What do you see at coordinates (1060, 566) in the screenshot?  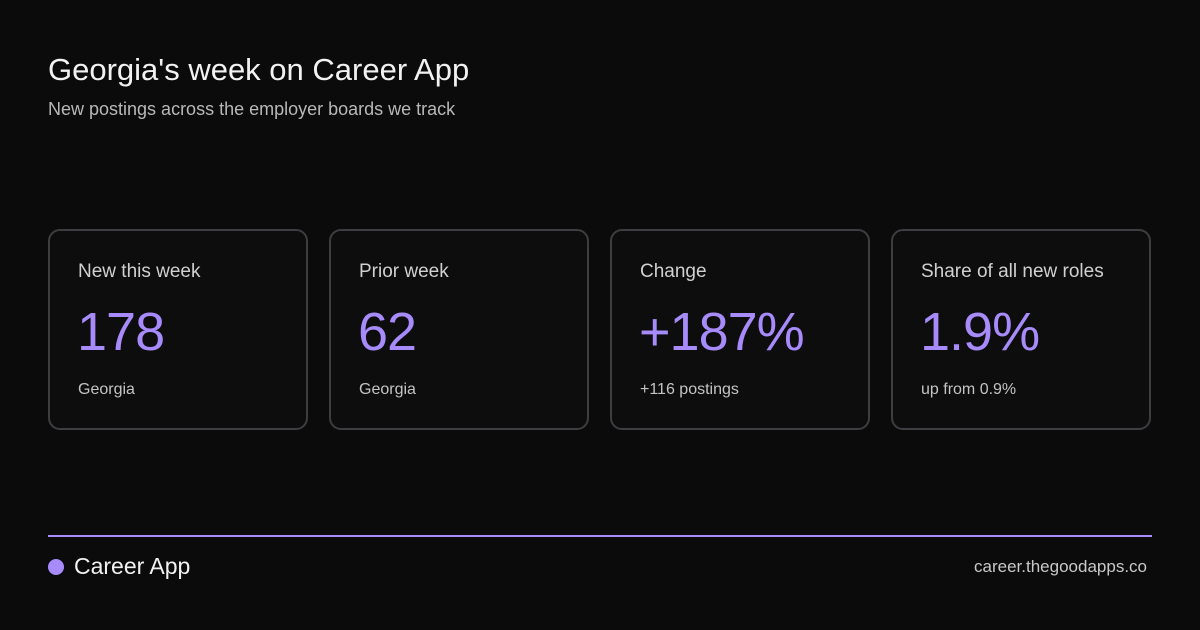 I see `url: career.thegoodapps.co` at bounding box center [1060, 566].